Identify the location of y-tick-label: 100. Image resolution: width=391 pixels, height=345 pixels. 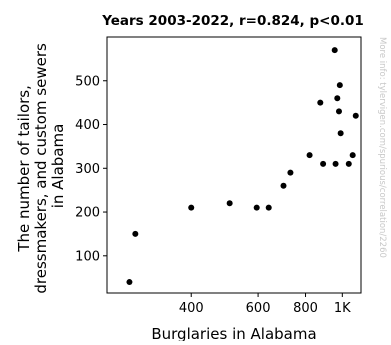
(87, 256).